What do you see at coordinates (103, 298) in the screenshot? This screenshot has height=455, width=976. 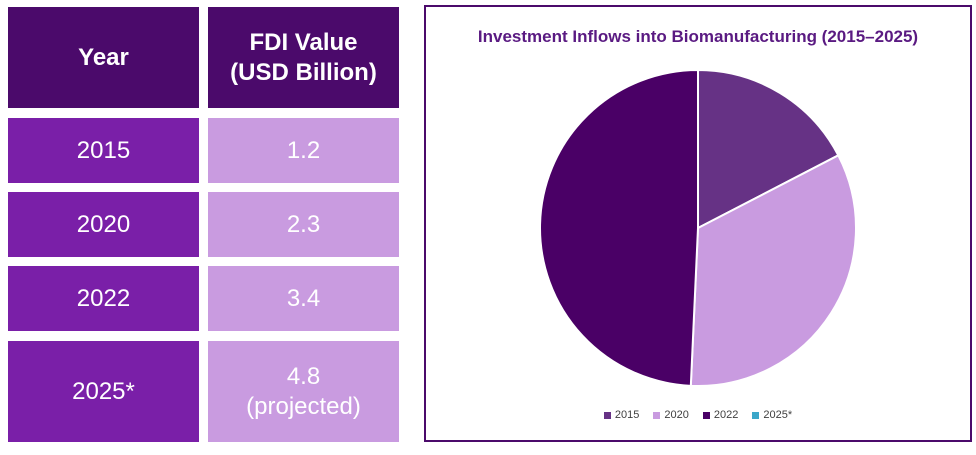 I see `cell-year-2022: 2022` at bounding box center [103, 298].